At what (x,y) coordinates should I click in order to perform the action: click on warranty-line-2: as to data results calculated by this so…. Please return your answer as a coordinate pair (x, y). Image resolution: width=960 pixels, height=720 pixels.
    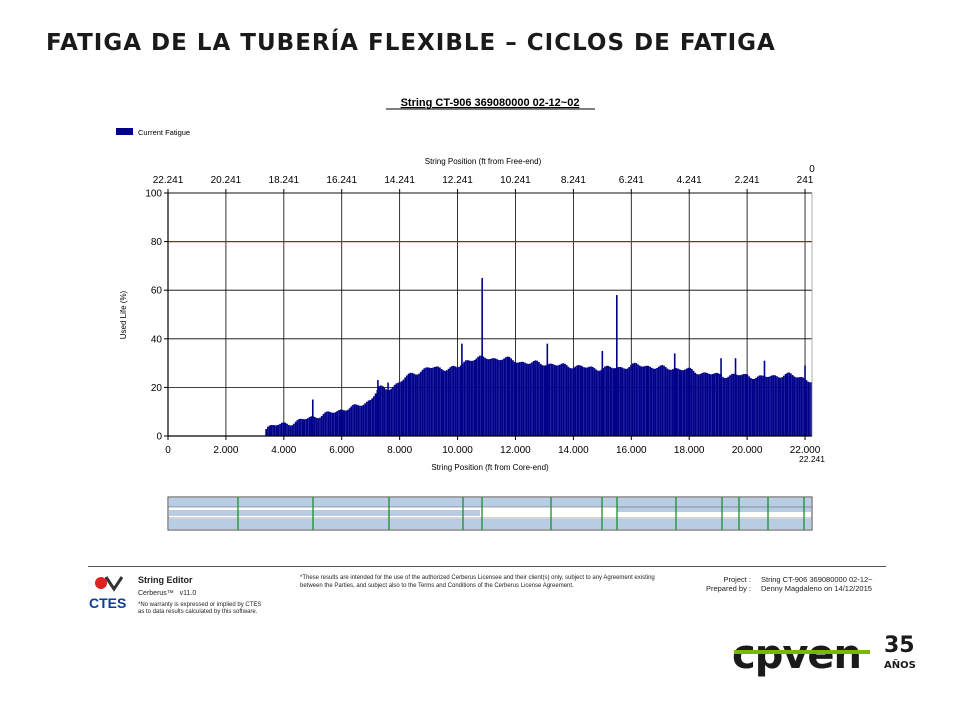
    Looking at the image, I should click on (198, 612).